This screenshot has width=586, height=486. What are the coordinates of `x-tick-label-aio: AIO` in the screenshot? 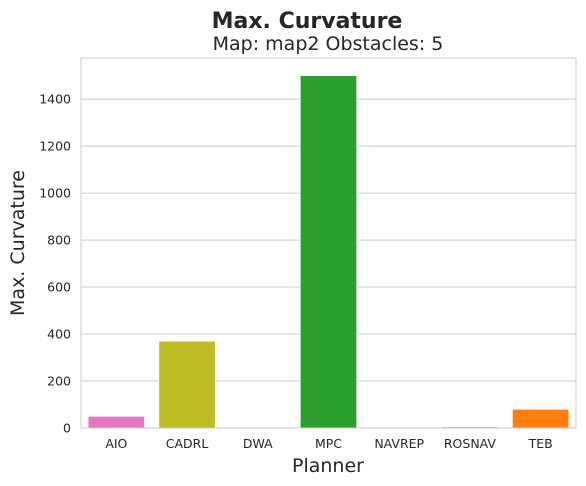 It's located at (116, 443).